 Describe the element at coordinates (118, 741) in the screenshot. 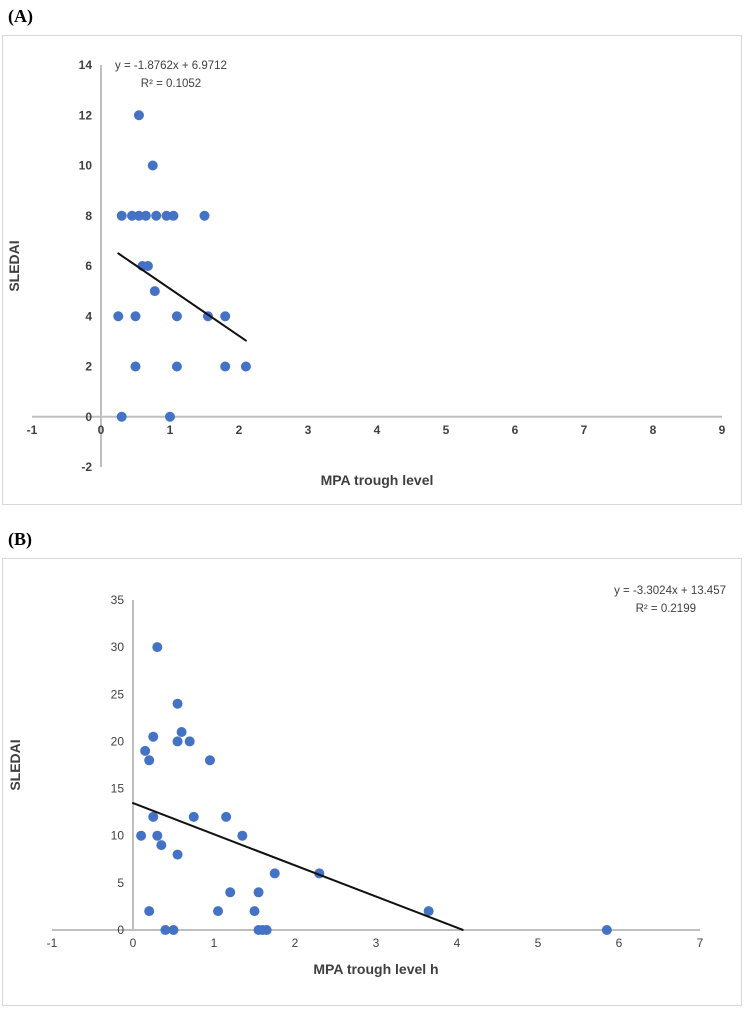

I see `y-tick-label: 20` at that location.